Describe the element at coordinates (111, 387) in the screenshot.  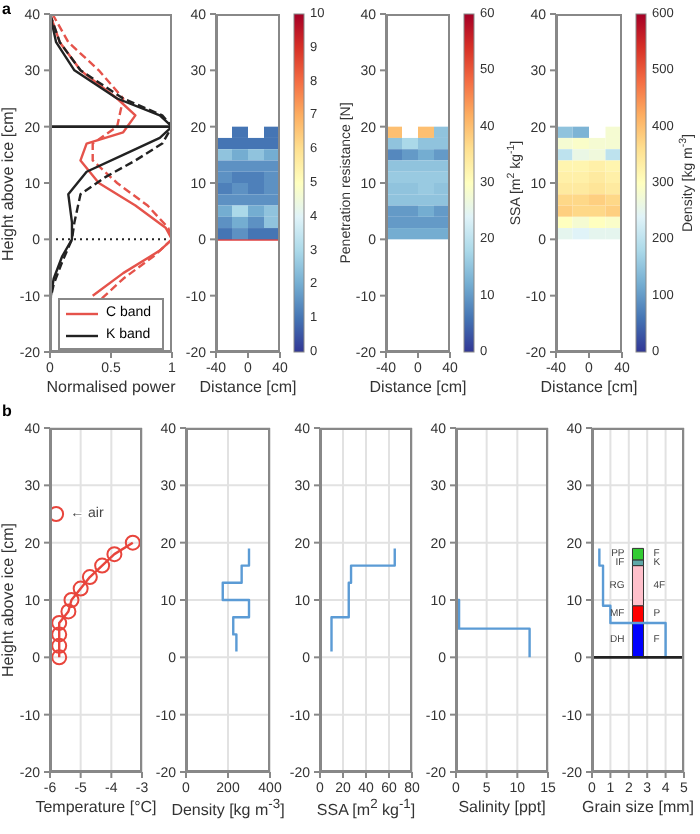
I see `x-axis-title: Normalised power` at that location.